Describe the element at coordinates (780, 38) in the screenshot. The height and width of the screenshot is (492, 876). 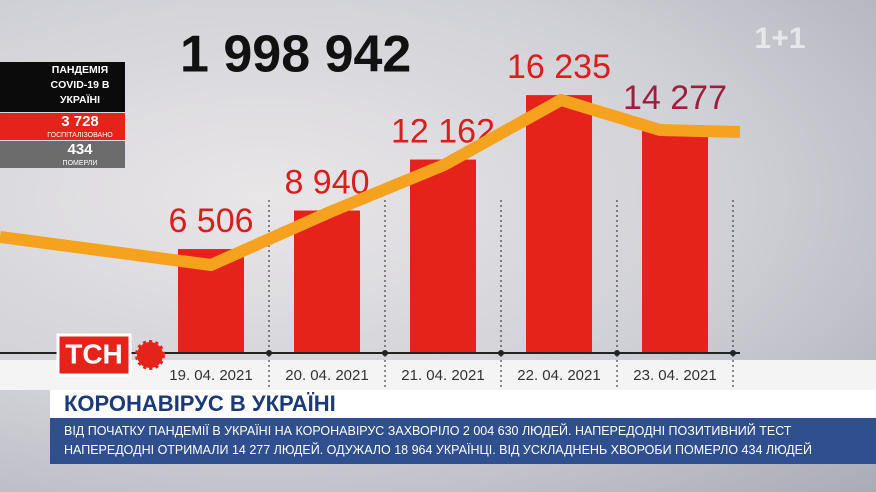
I see `logo: 1+1` at that location.